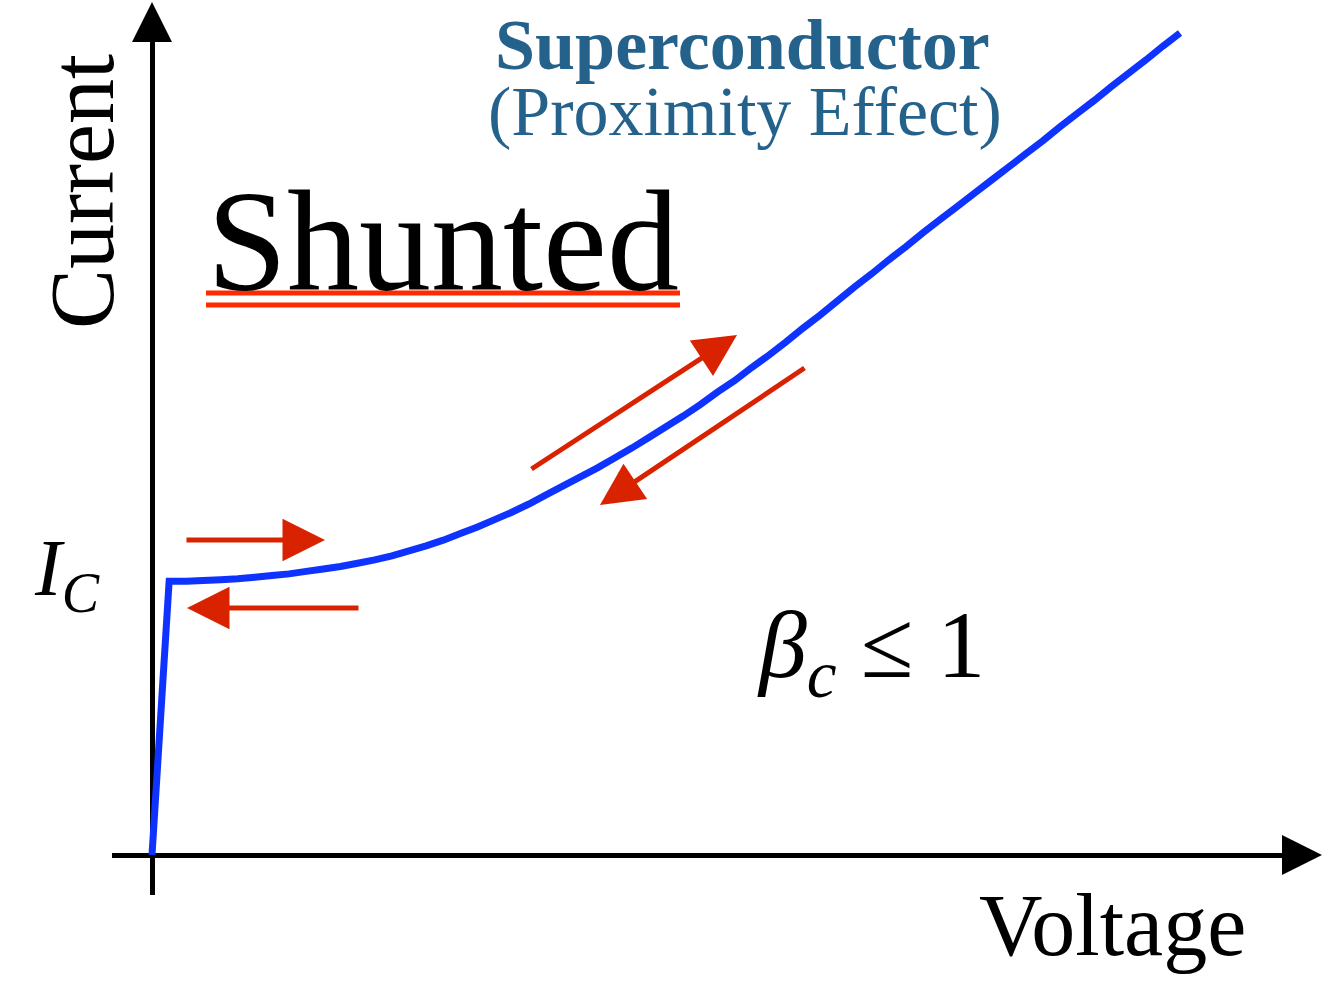 The height and width of the screenshot is (984, 1332). I want to click on annotation: Shunted, so click(443, 241).